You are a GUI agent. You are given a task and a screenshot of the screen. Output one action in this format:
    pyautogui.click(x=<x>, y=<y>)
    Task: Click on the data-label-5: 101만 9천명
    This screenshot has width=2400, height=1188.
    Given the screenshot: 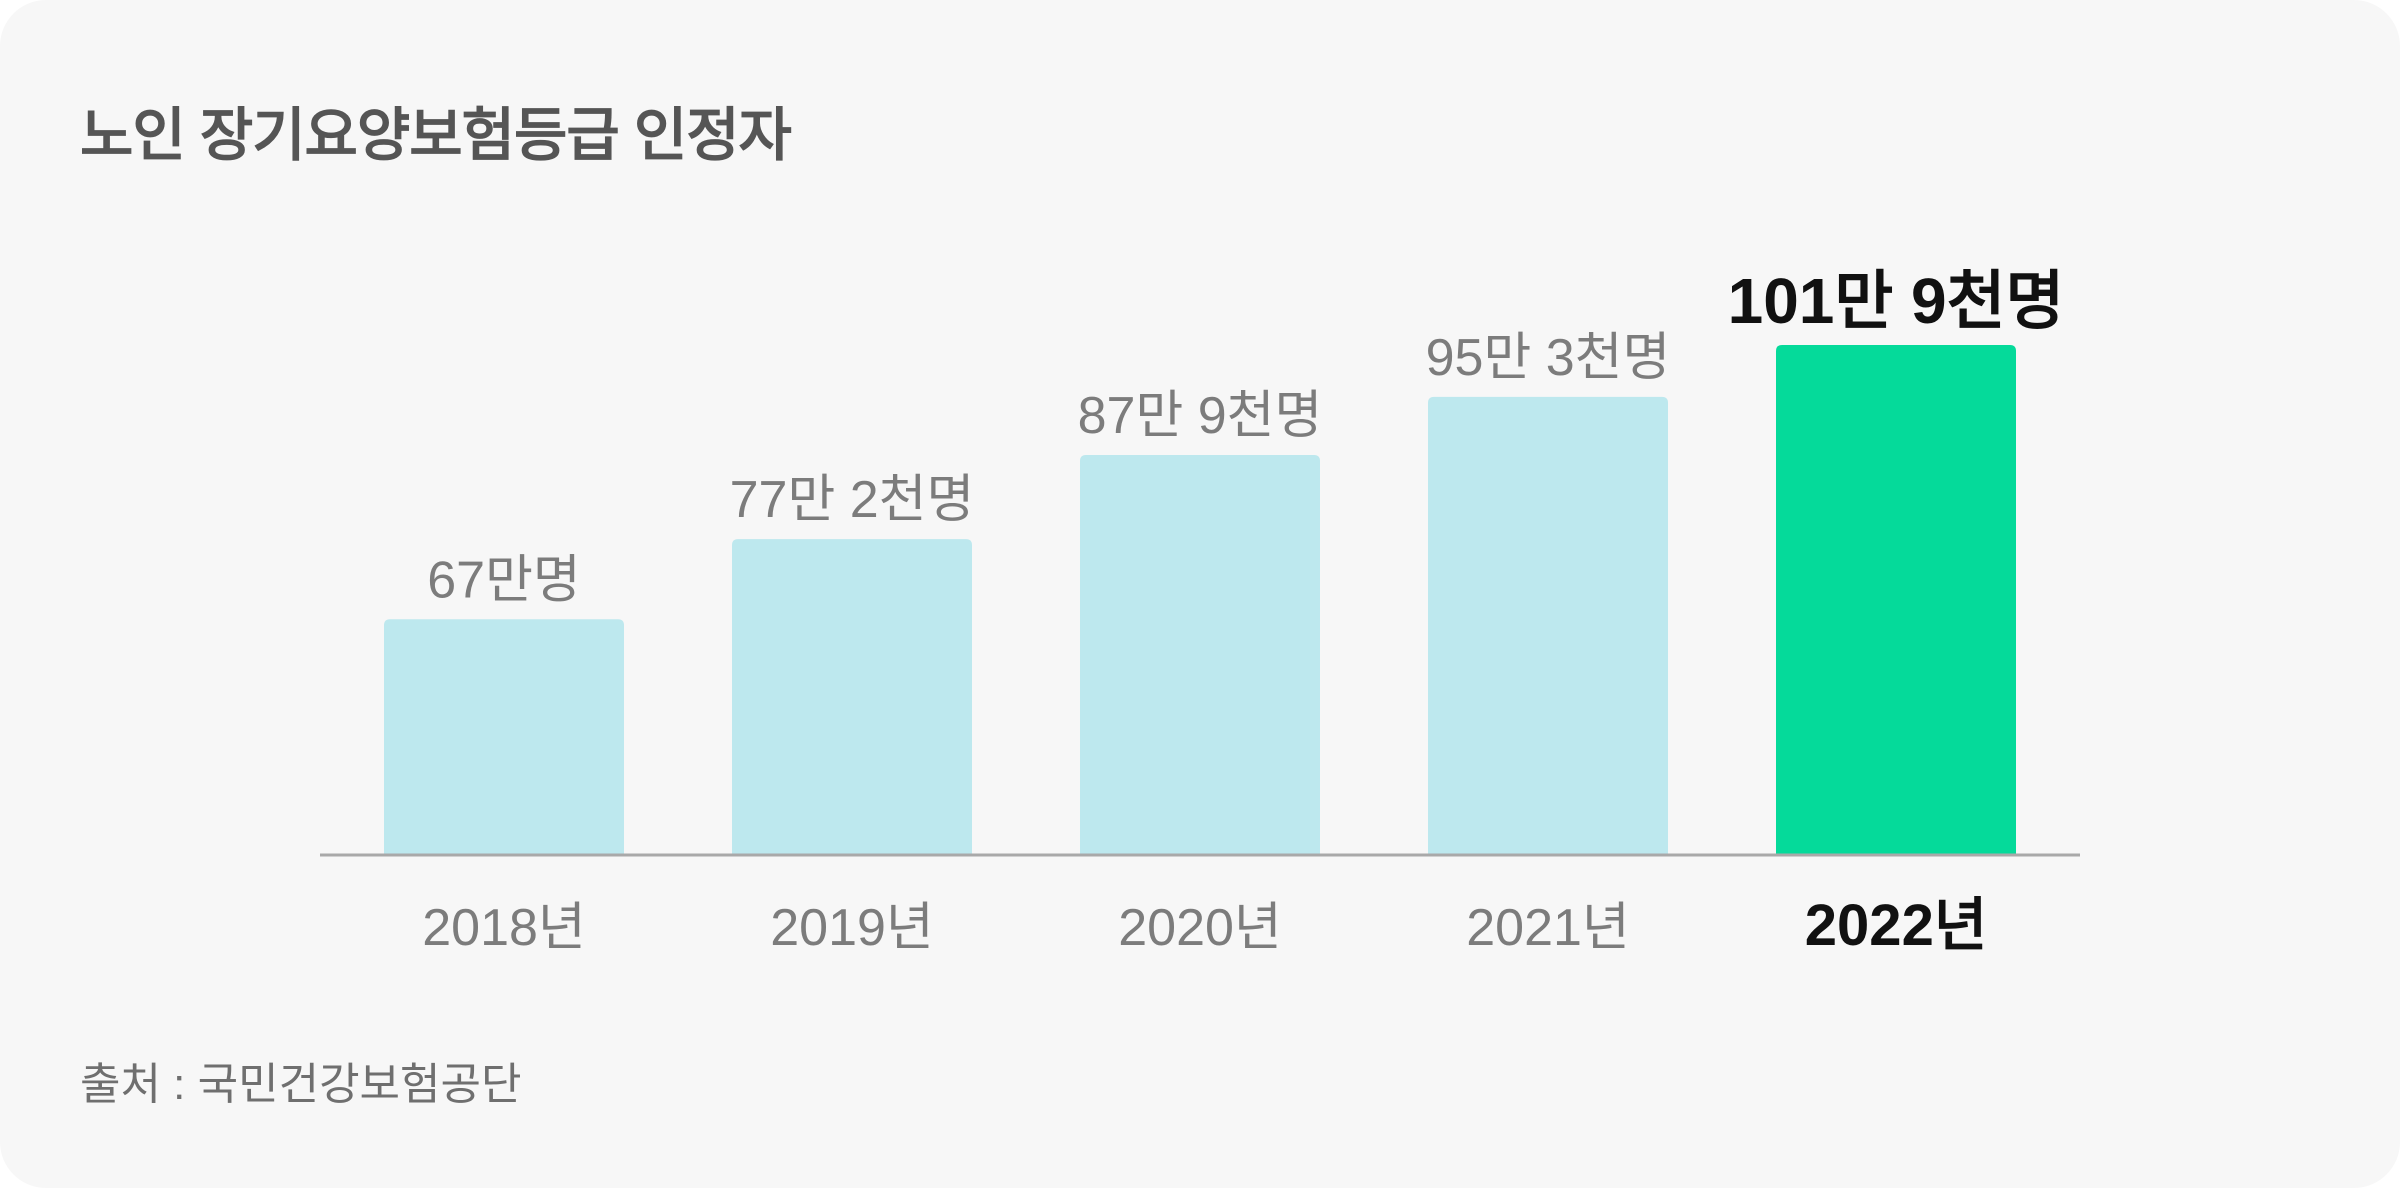 What is the action you would take?
    pyautogui.click(x=1896, y=301)
    